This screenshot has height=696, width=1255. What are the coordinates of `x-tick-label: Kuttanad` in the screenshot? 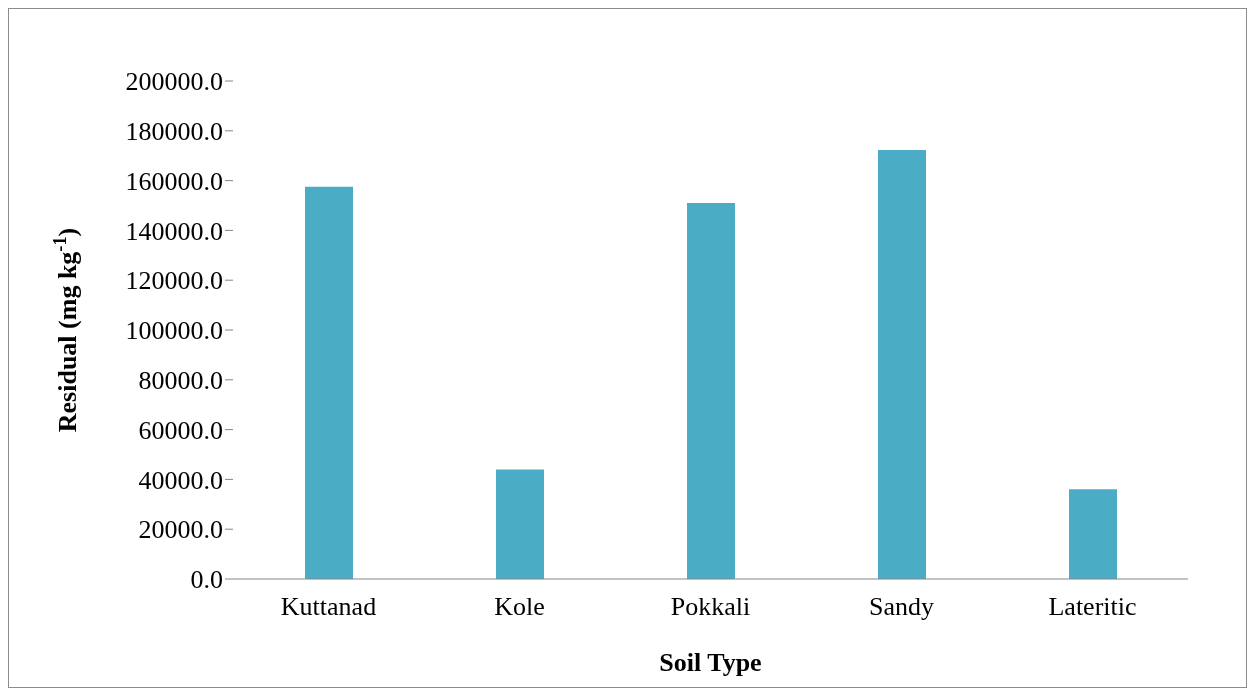 It's located at (328, 607).